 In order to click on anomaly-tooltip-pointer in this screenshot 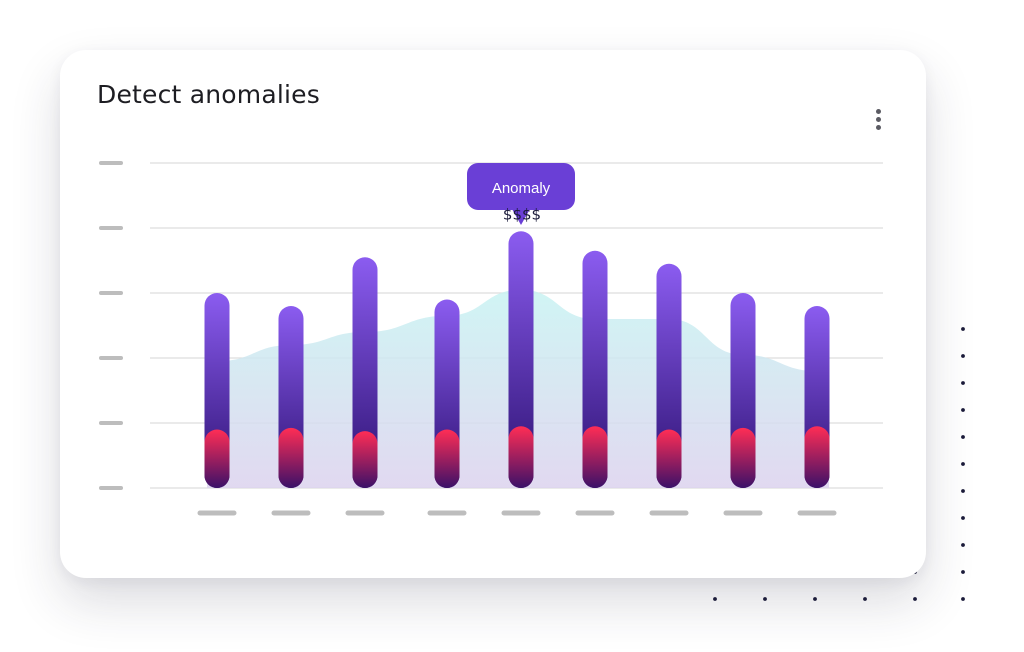, I will do `click(521, 217)`.